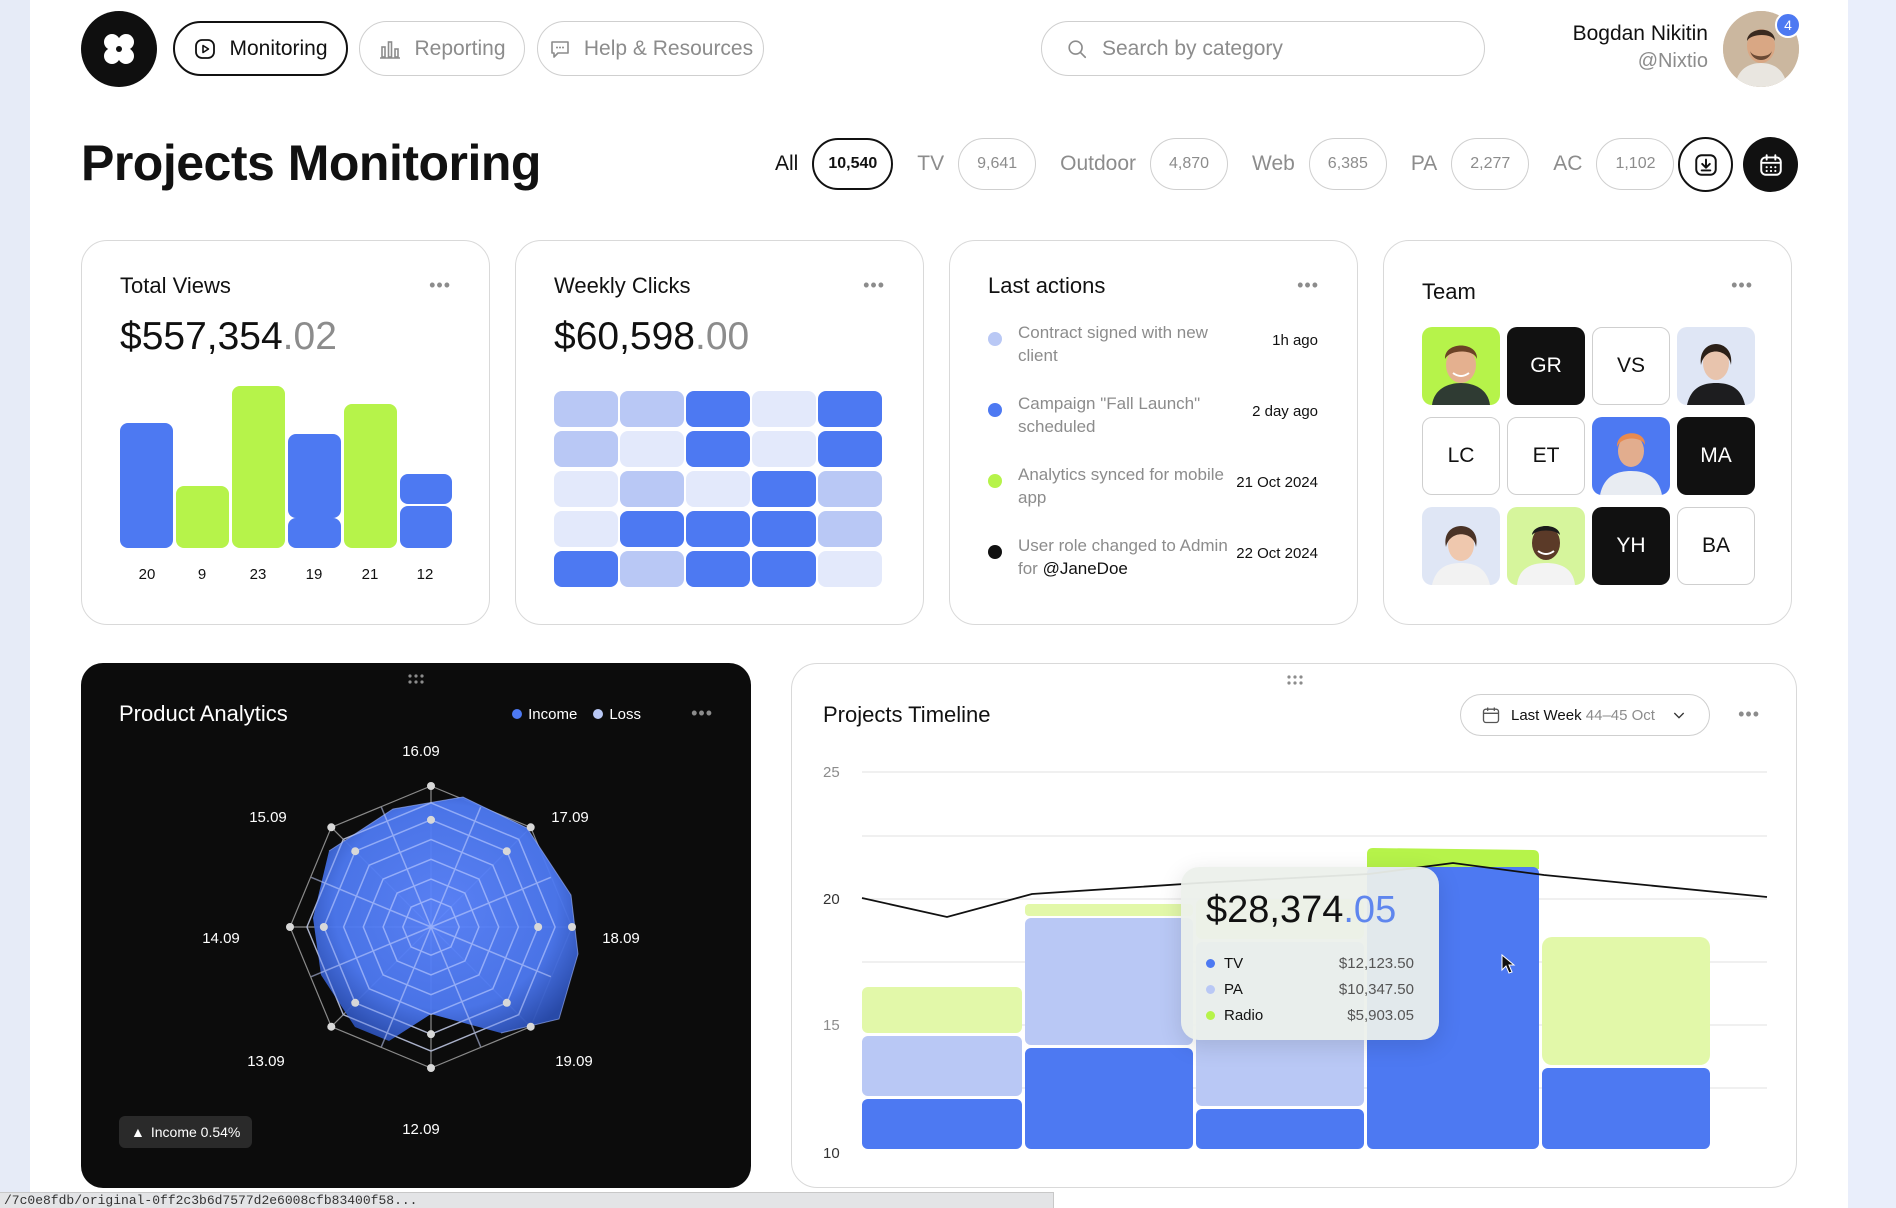 The width and height of the screenshot is (1896, 1208). I want to click on legend-item: Income, so click(544, 714).